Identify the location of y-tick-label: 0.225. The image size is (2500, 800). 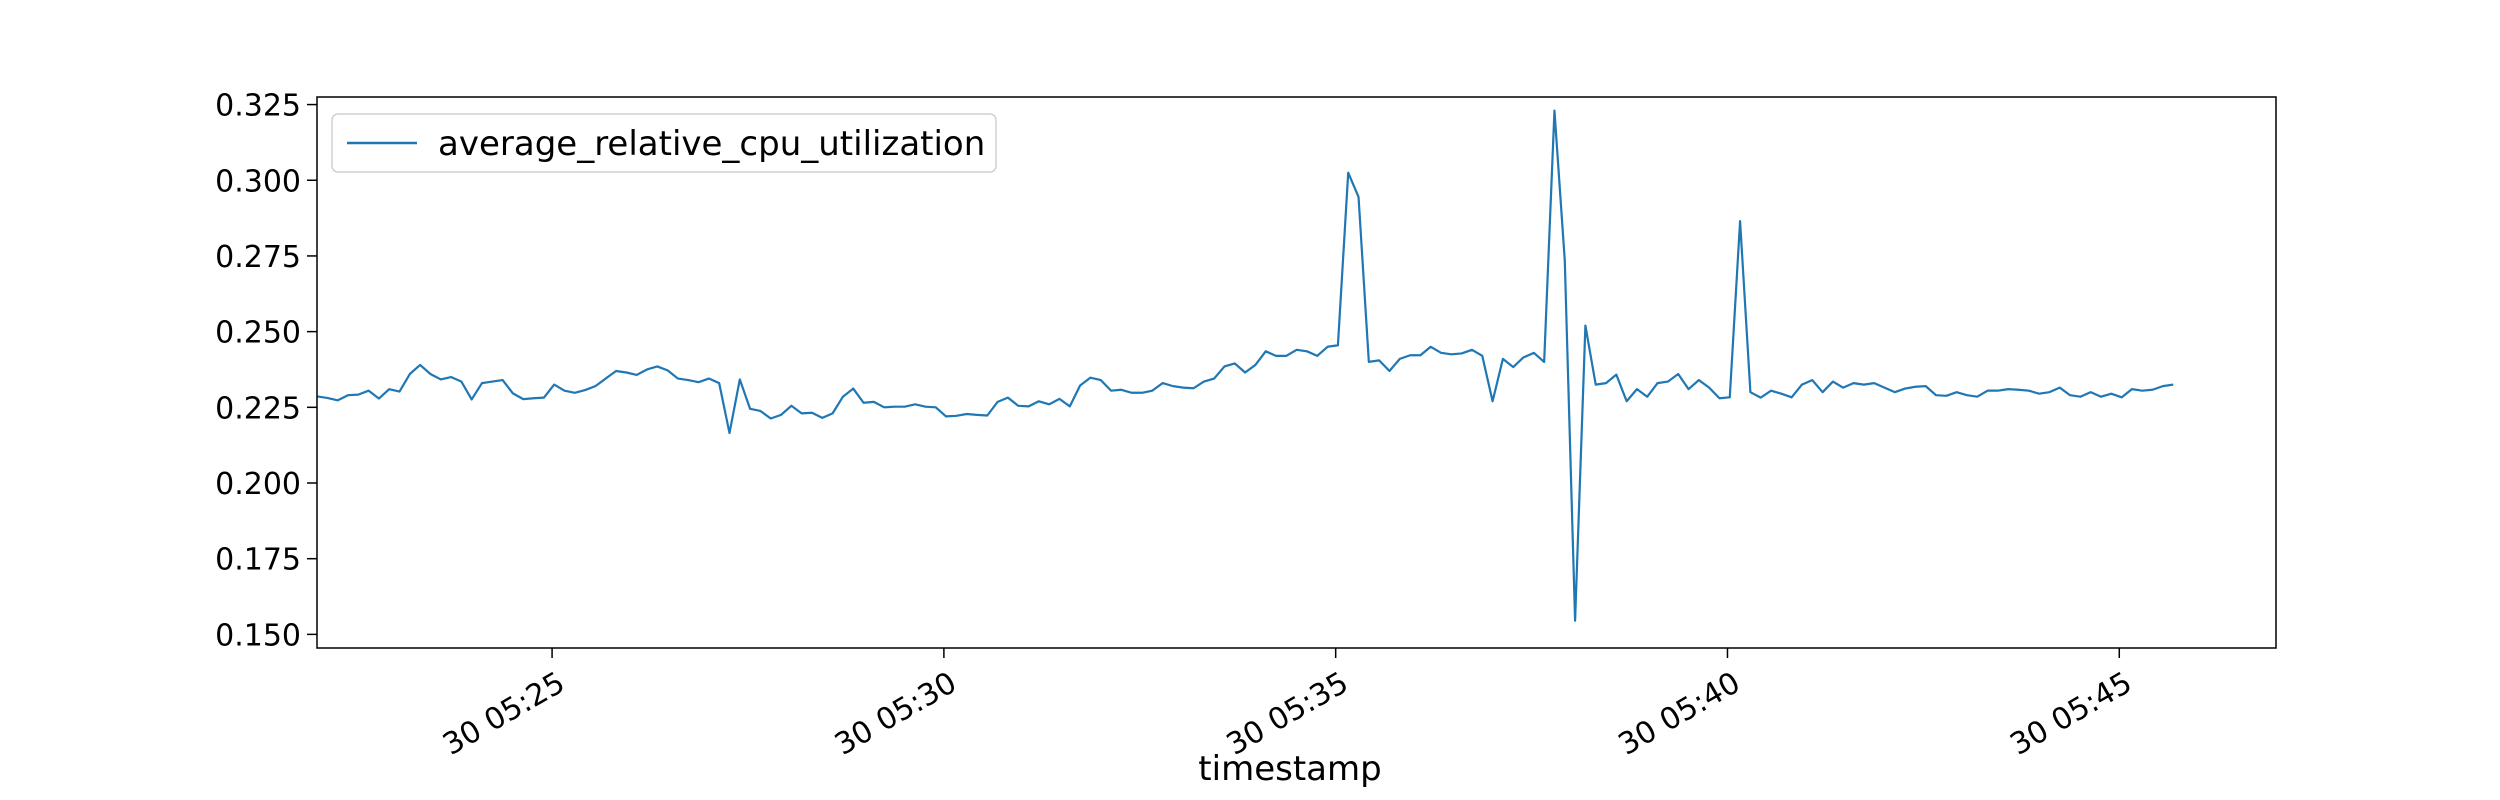
(258, 408).